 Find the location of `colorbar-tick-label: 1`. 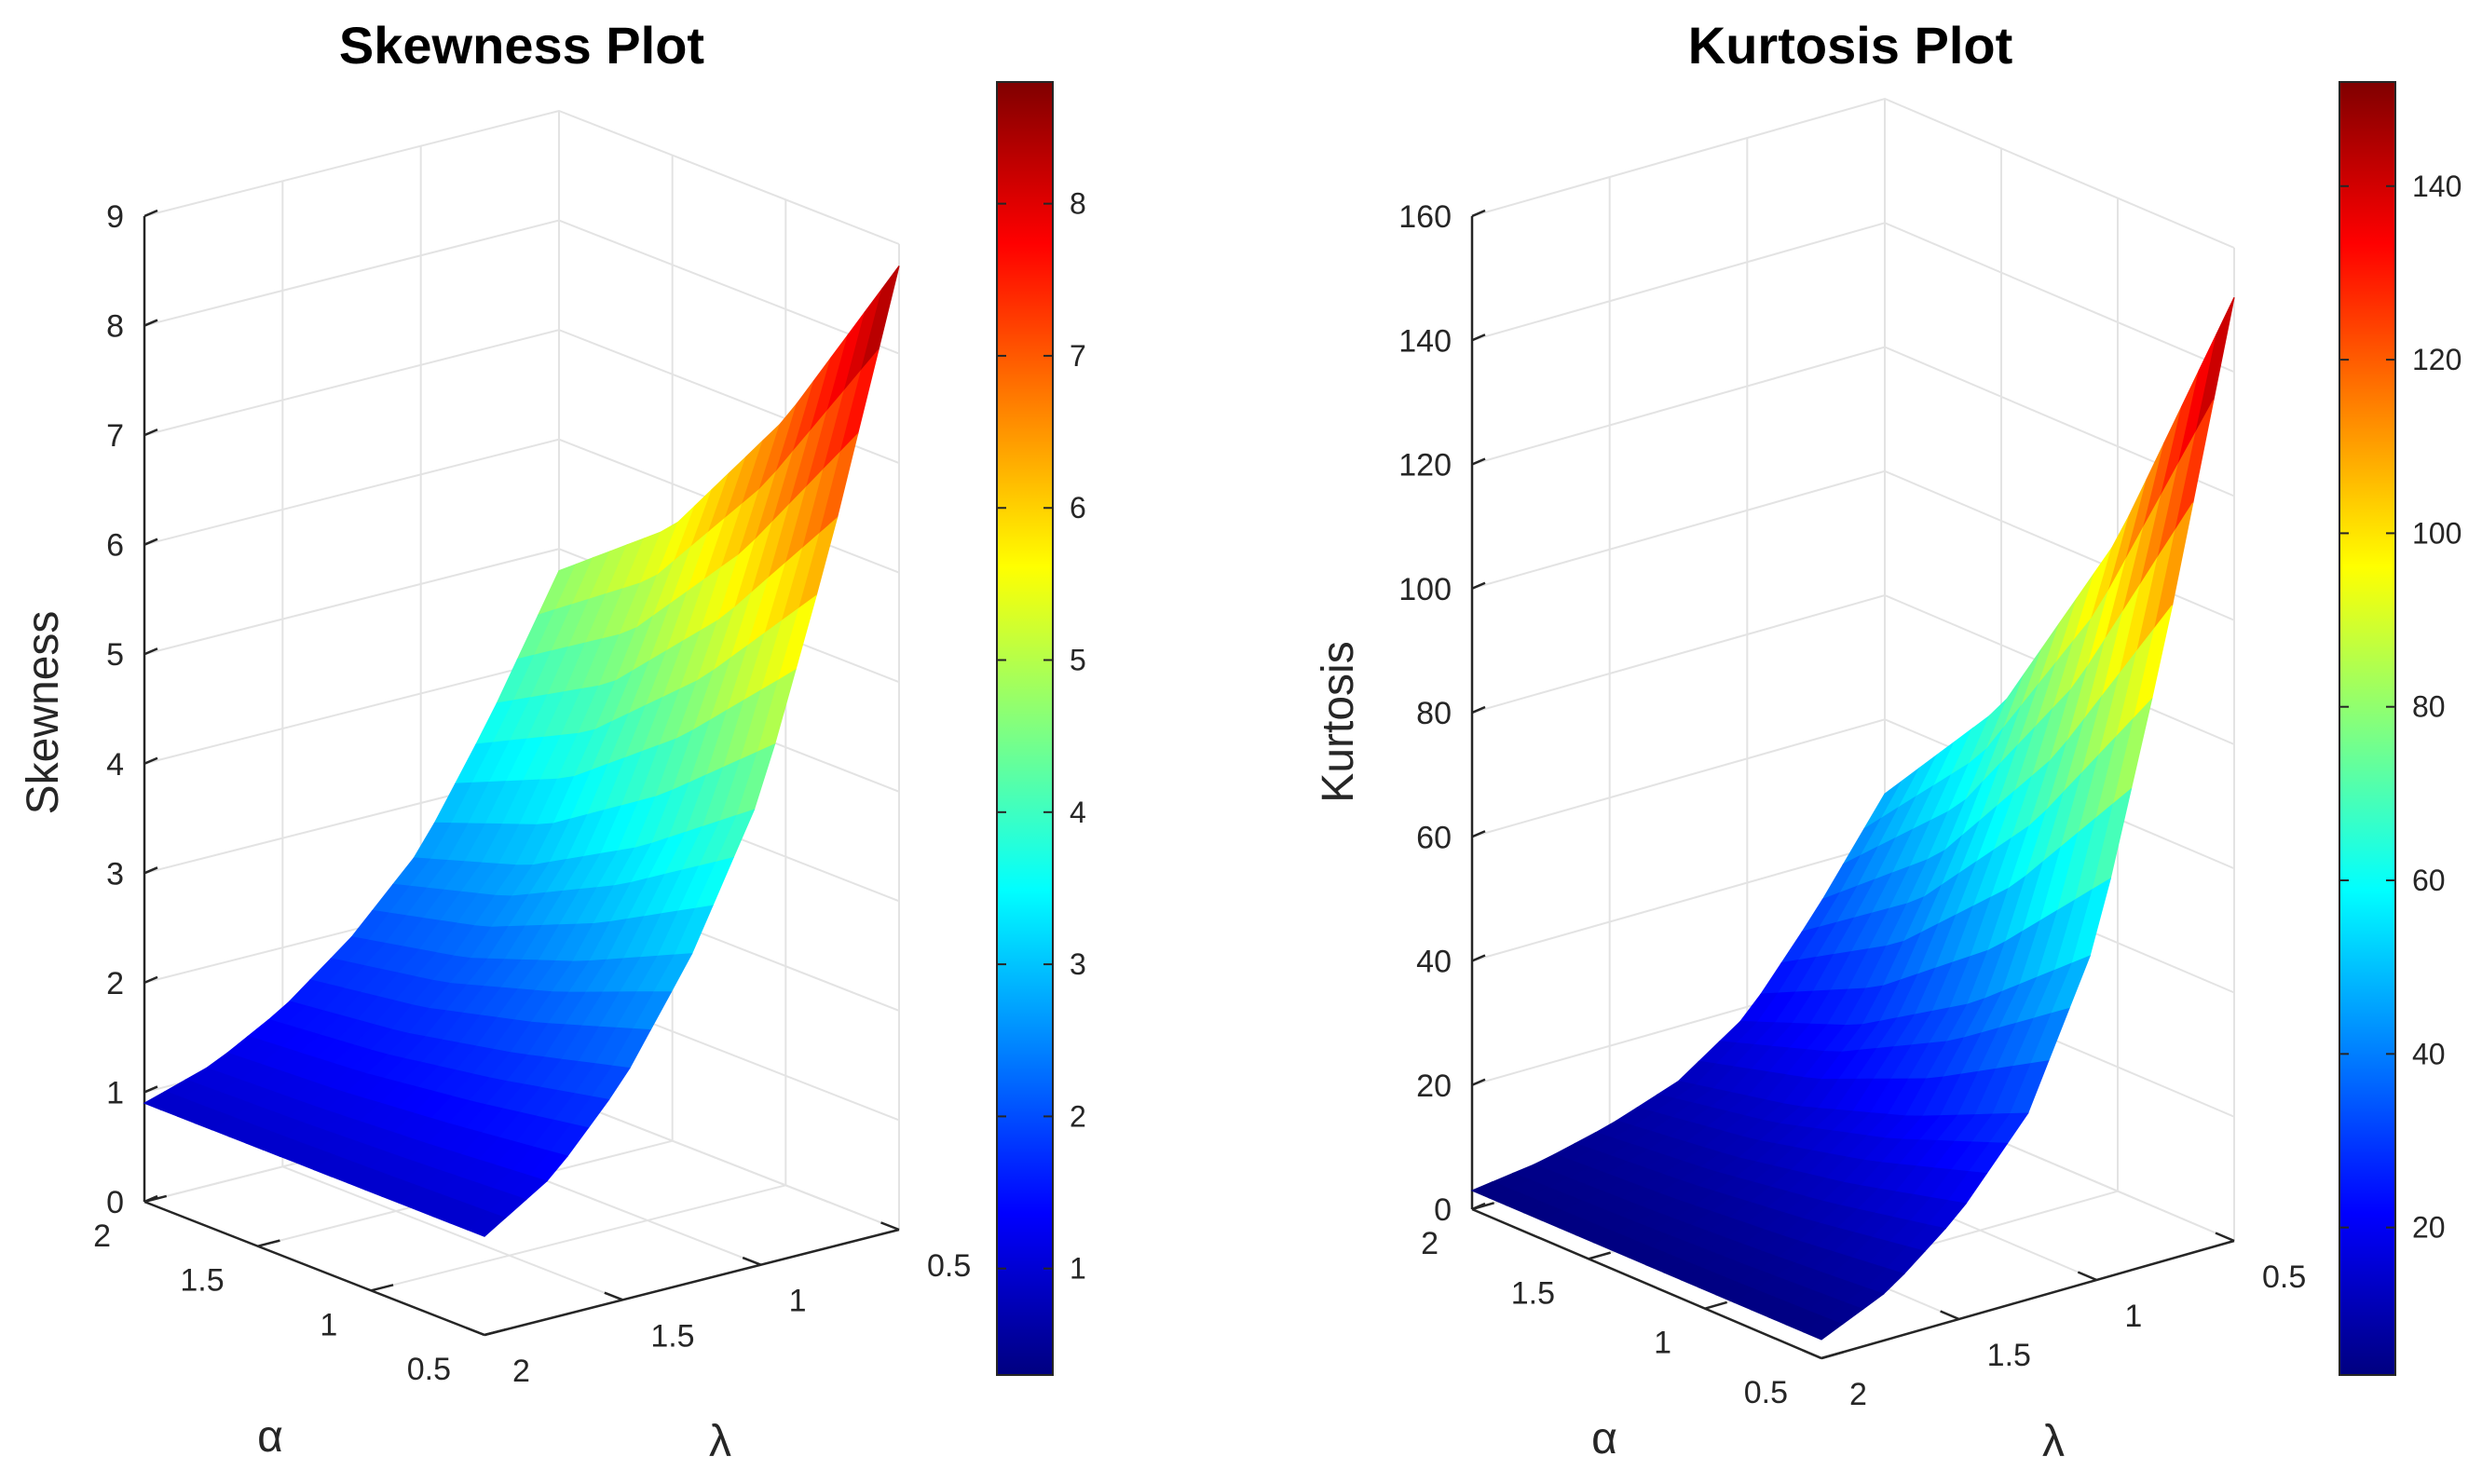

colorbar-tick-label: 1 is located at coordinates (1078, 1269).